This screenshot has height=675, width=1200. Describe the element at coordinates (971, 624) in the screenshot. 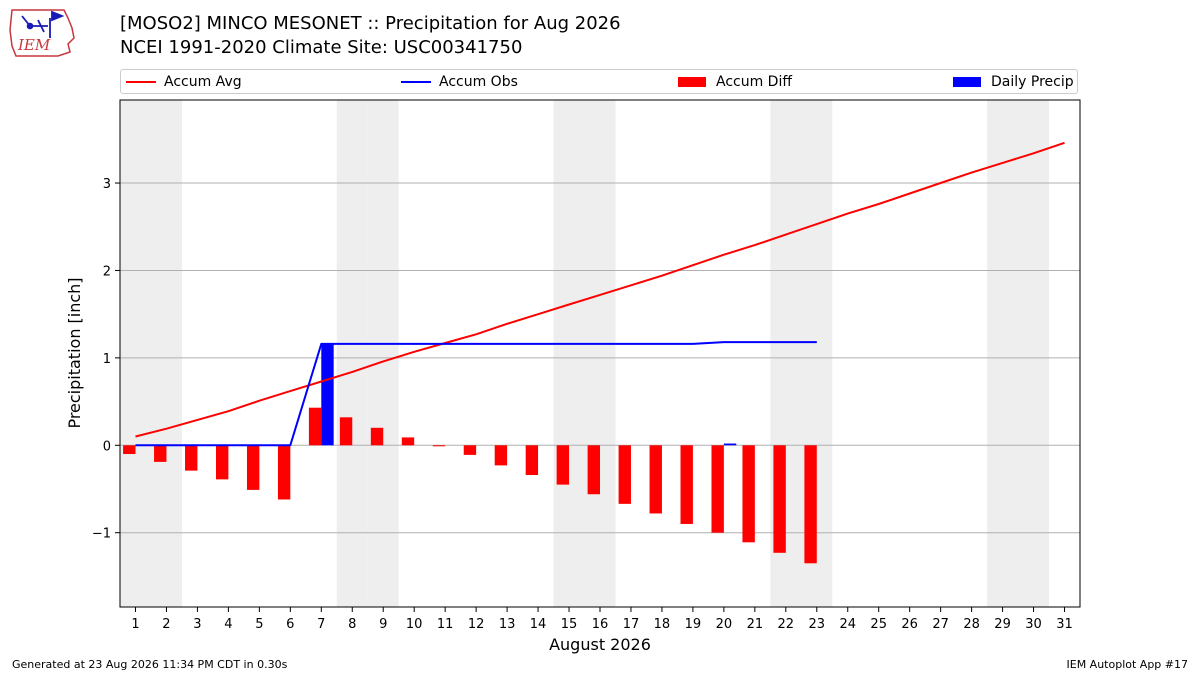

I see `x-tick-label-28: 28` at that location.